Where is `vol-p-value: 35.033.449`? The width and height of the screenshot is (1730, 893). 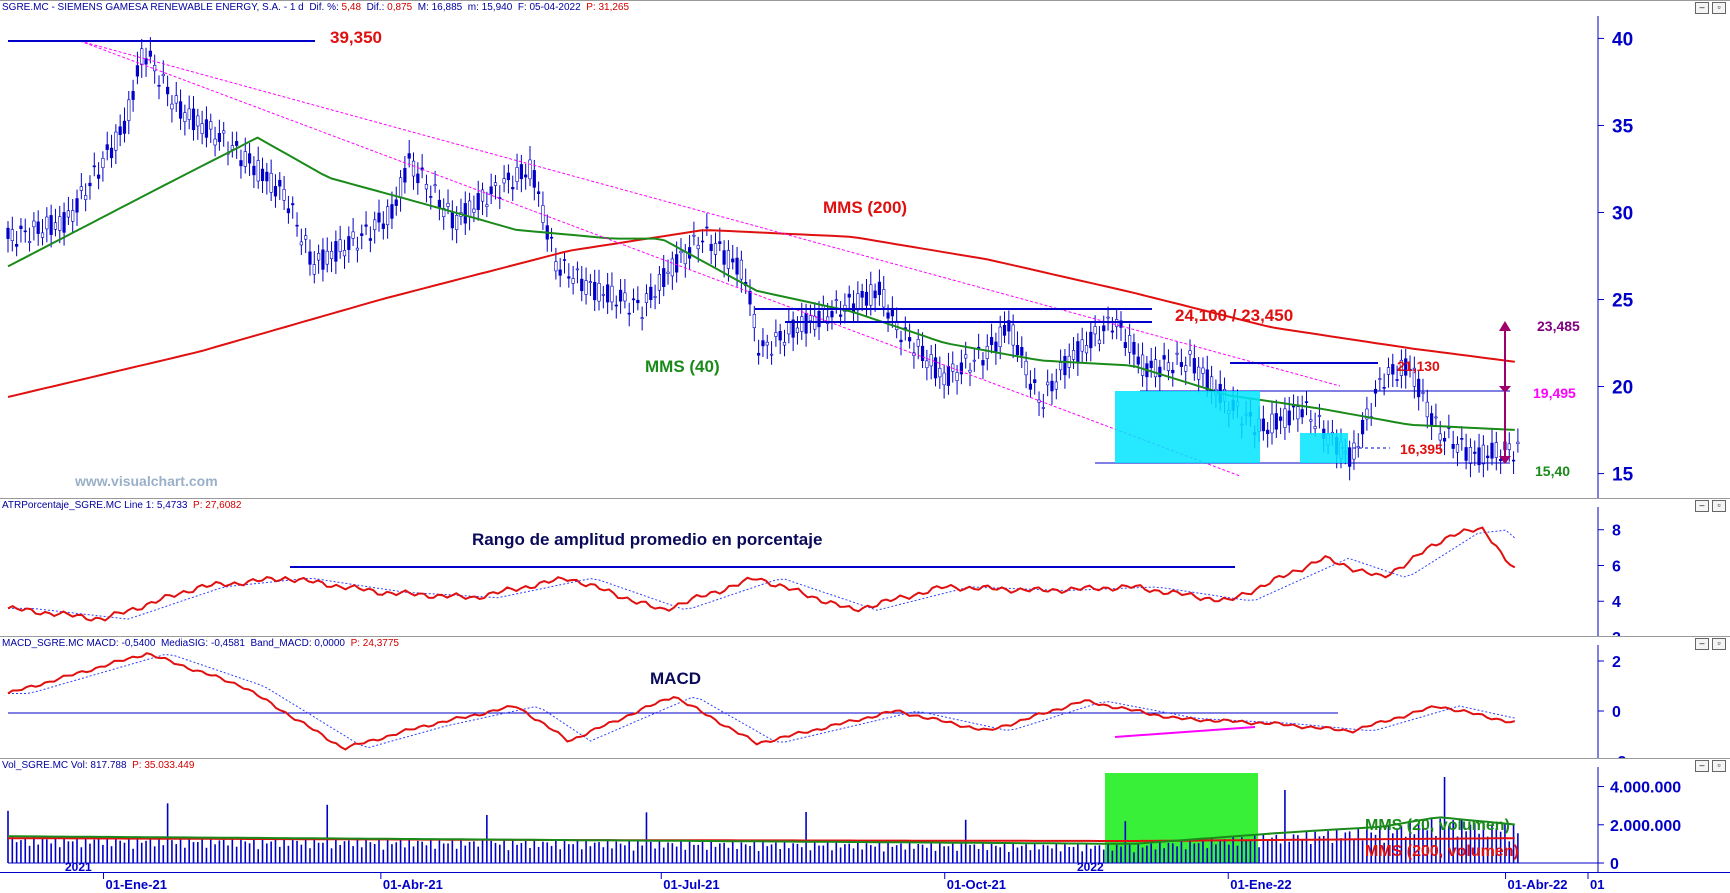
vol-p-value: 35.033.449 is located at coordinates (169, 765).